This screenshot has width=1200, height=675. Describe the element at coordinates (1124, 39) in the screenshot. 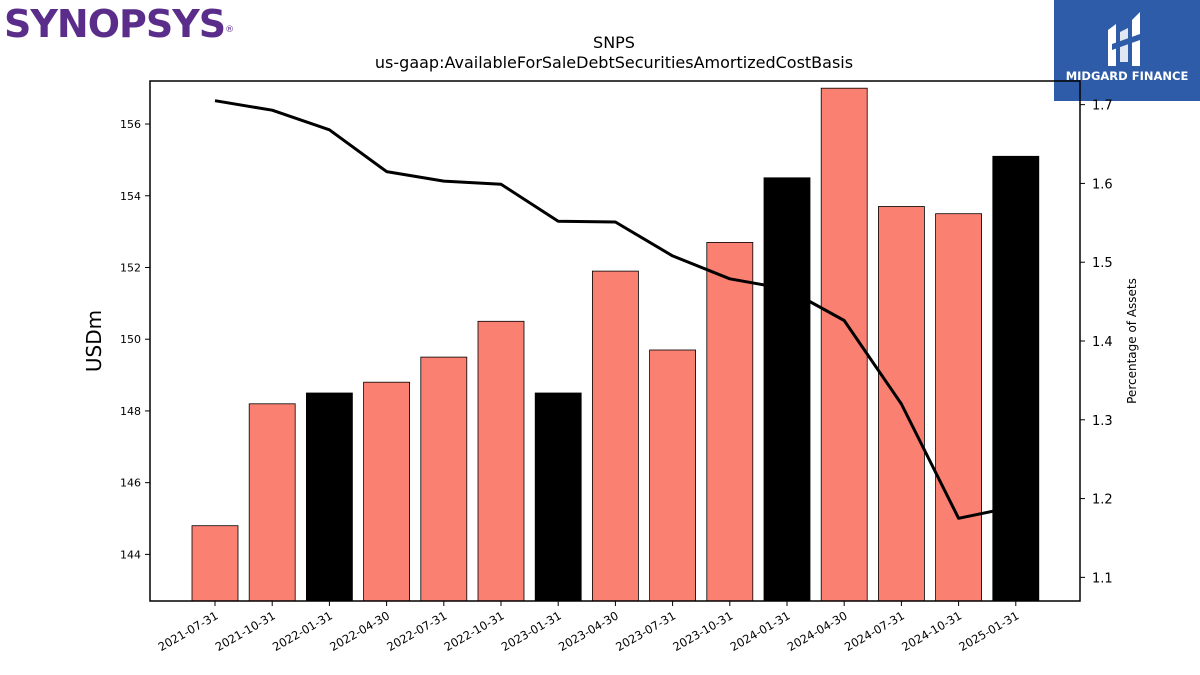

I see `midgard-logo-icon` at that location.